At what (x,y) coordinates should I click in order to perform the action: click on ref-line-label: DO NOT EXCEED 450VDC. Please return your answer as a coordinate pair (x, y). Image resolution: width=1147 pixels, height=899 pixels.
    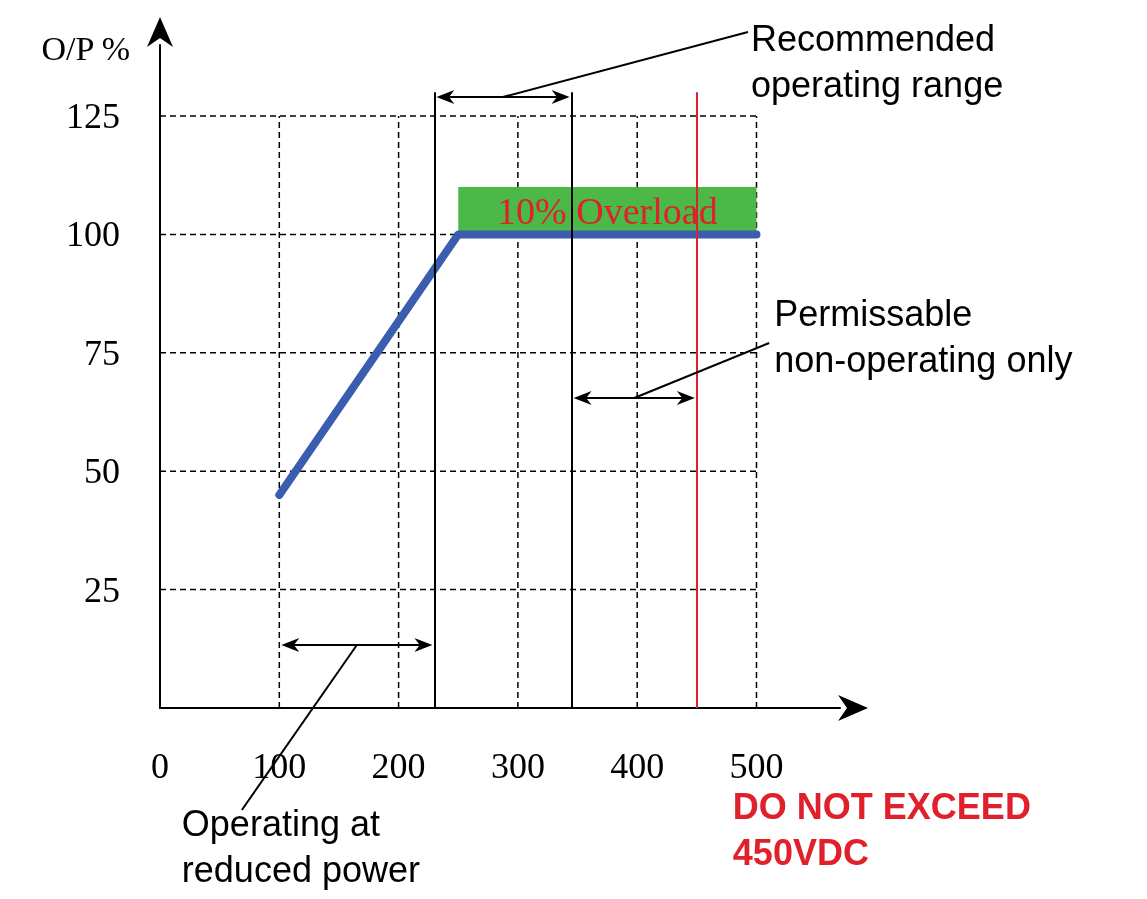
    Looking at the image, I should click on (886, 829).